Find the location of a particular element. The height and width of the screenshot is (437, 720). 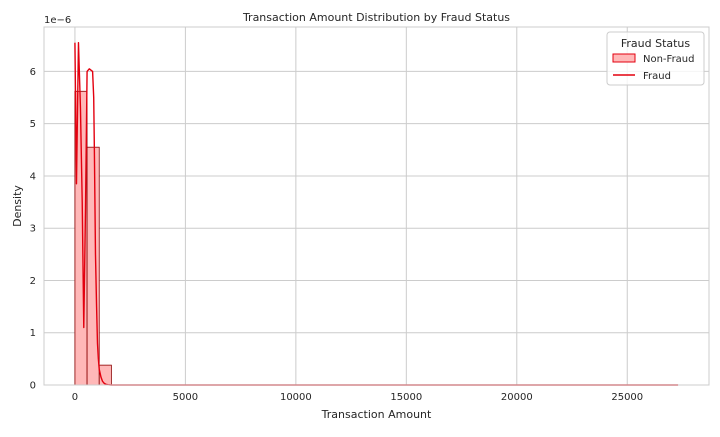

legend-frame is located at coordinates (655, 58).